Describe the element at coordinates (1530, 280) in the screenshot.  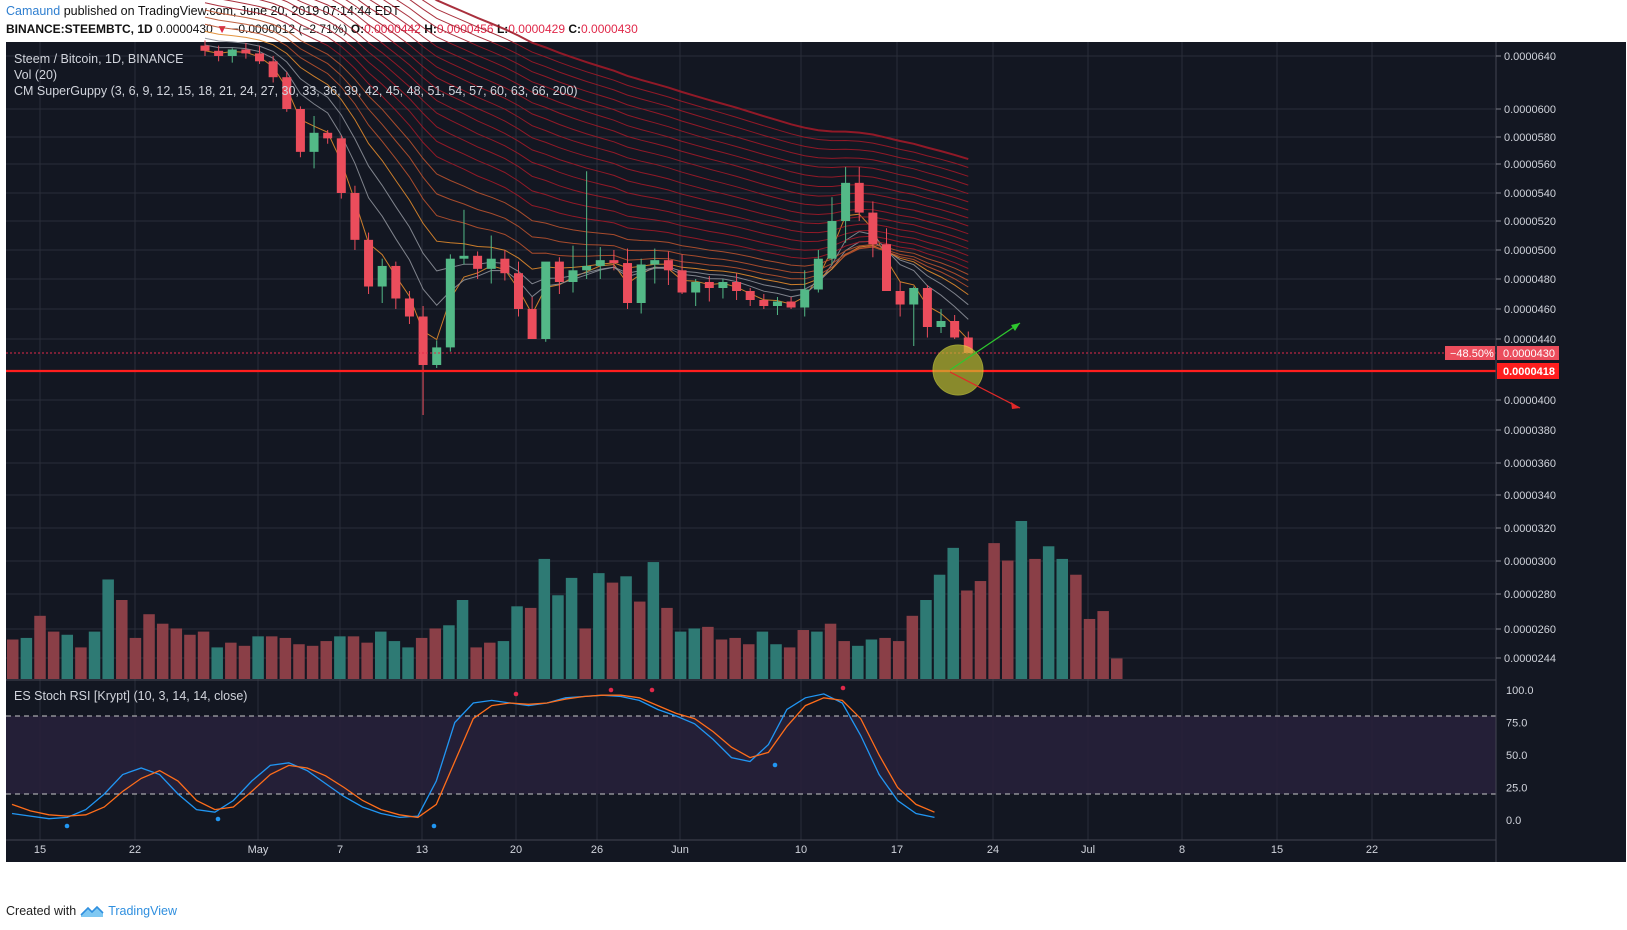
I see `price-tick-label: 0.0000480` at that location.